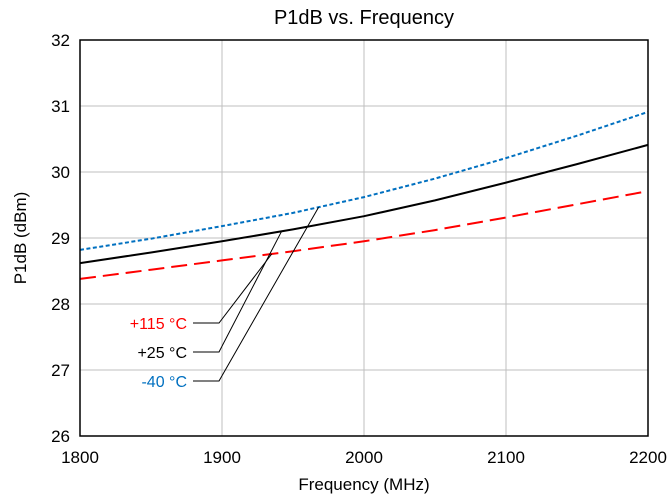  What do you see at coordinates (363, 484) in the screenshot?
I see `x-axis-title: Frequency (MHz)` at bounding box center [363, 484].